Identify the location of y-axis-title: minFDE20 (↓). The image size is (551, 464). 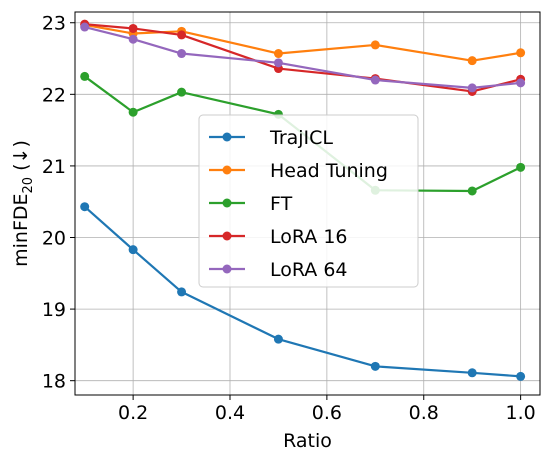
(23, 203).